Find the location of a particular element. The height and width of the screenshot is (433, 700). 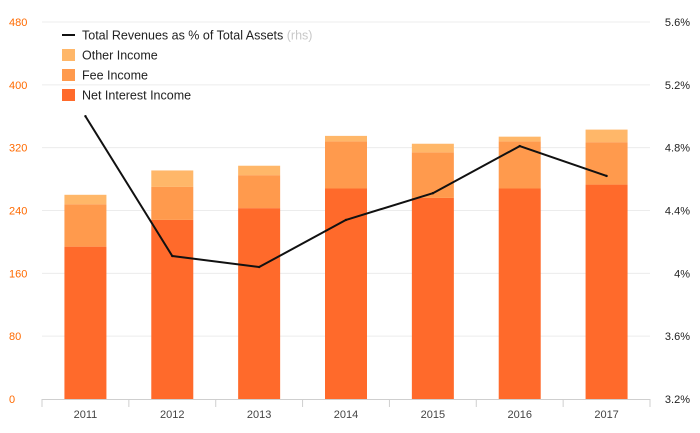

line-point-2016 is located at coordinates (519, 146).